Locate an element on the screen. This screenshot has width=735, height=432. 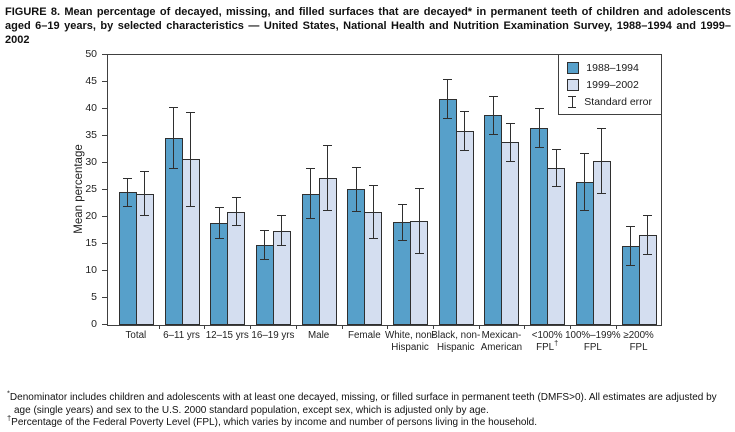
standard-error-icon is located at coordinates (572, 102).